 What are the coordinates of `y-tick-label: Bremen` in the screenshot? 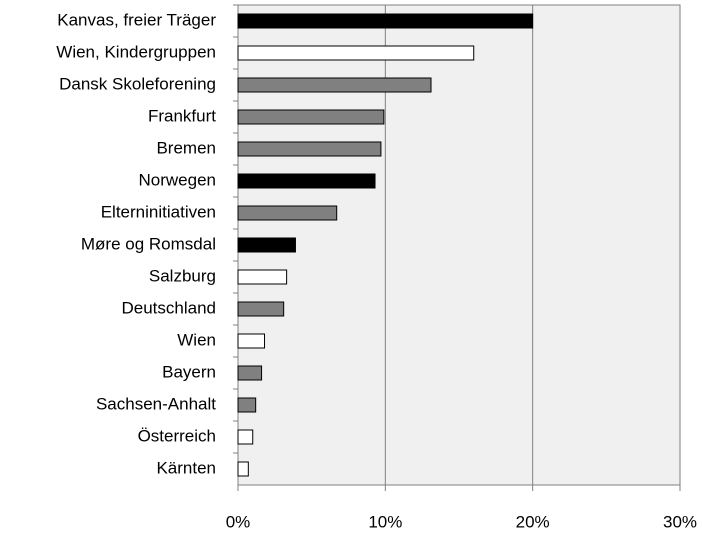 It's located at (186, 147).